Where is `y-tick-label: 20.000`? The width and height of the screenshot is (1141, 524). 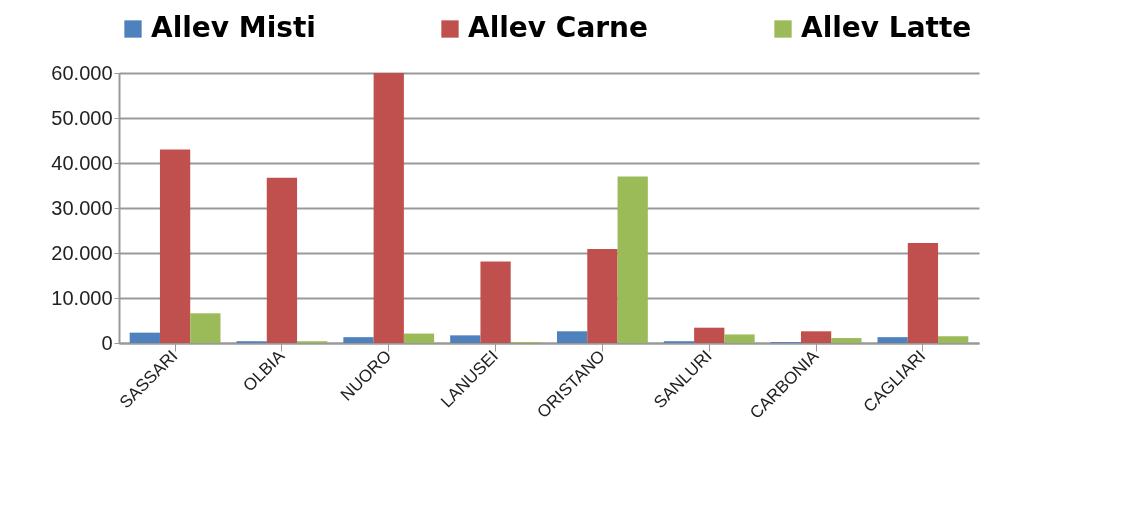 y-tick-label: 20.000 is located at coordinates (82, 252).